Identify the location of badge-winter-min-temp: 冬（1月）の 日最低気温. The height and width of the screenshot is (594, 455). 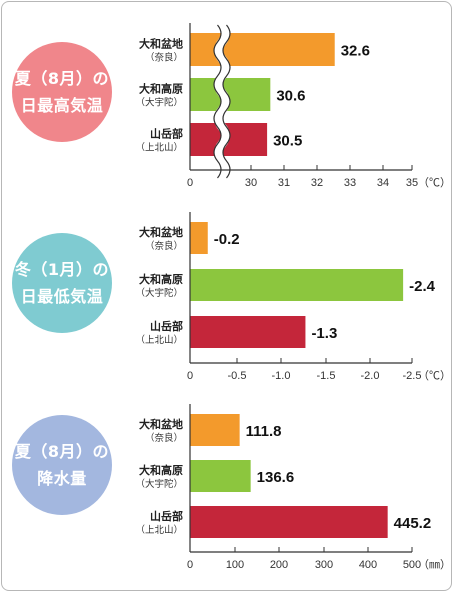
(62, 283).